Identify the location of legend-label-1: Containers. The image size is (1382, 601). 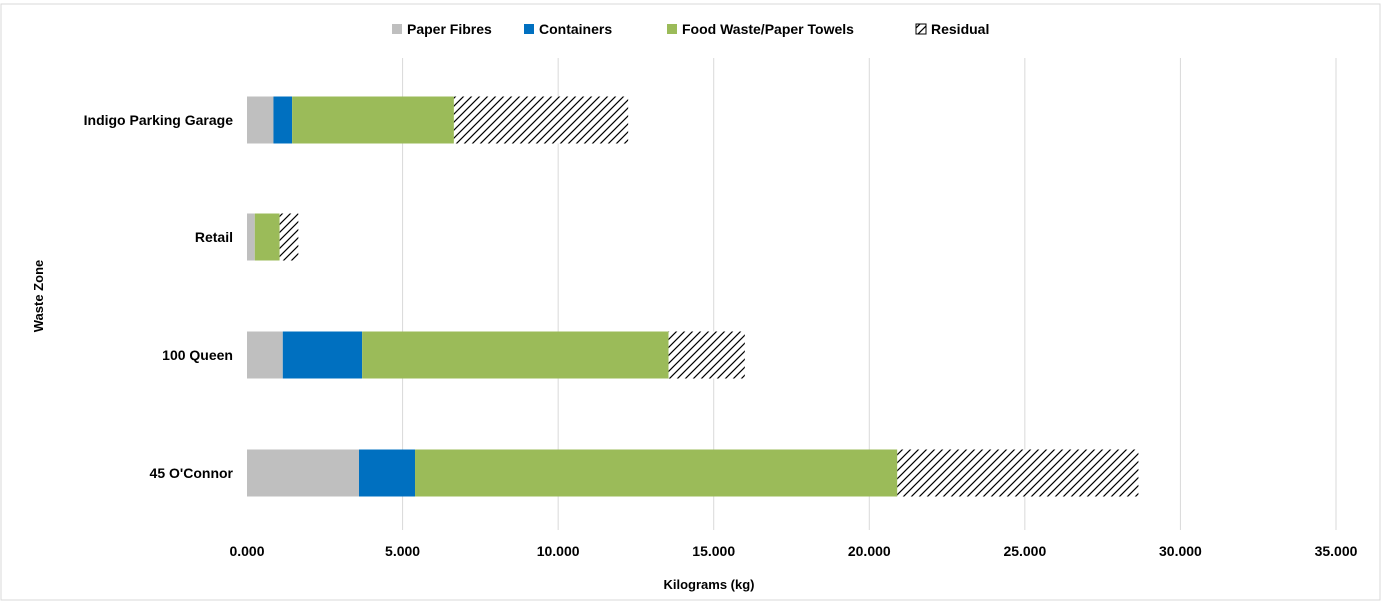
(575, 29).